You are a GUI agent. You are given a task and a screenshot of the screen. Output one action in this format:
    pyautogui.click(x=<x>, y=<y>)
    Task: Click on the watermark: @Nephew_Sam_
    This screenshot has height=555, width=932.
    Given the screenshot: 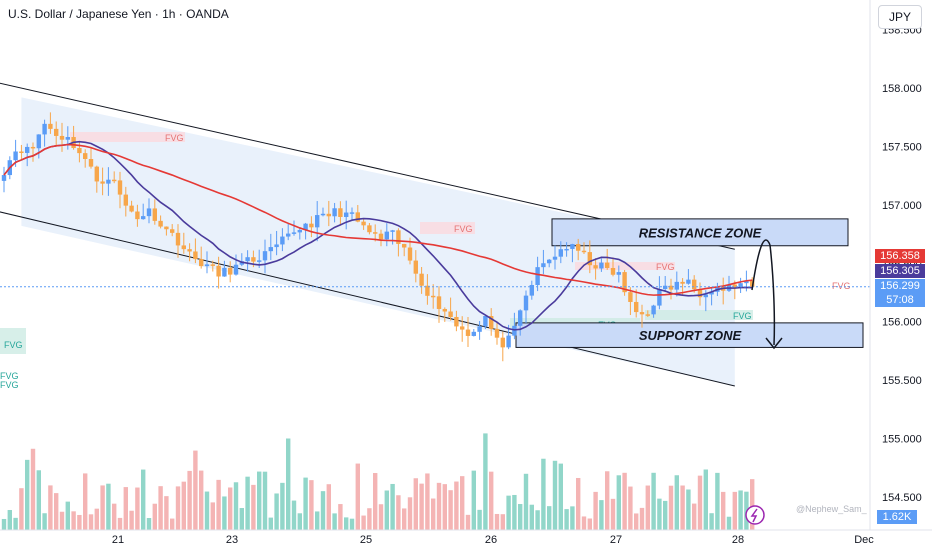 What is the action you would take?
    pyautogui.click(x=831, y=509)
    